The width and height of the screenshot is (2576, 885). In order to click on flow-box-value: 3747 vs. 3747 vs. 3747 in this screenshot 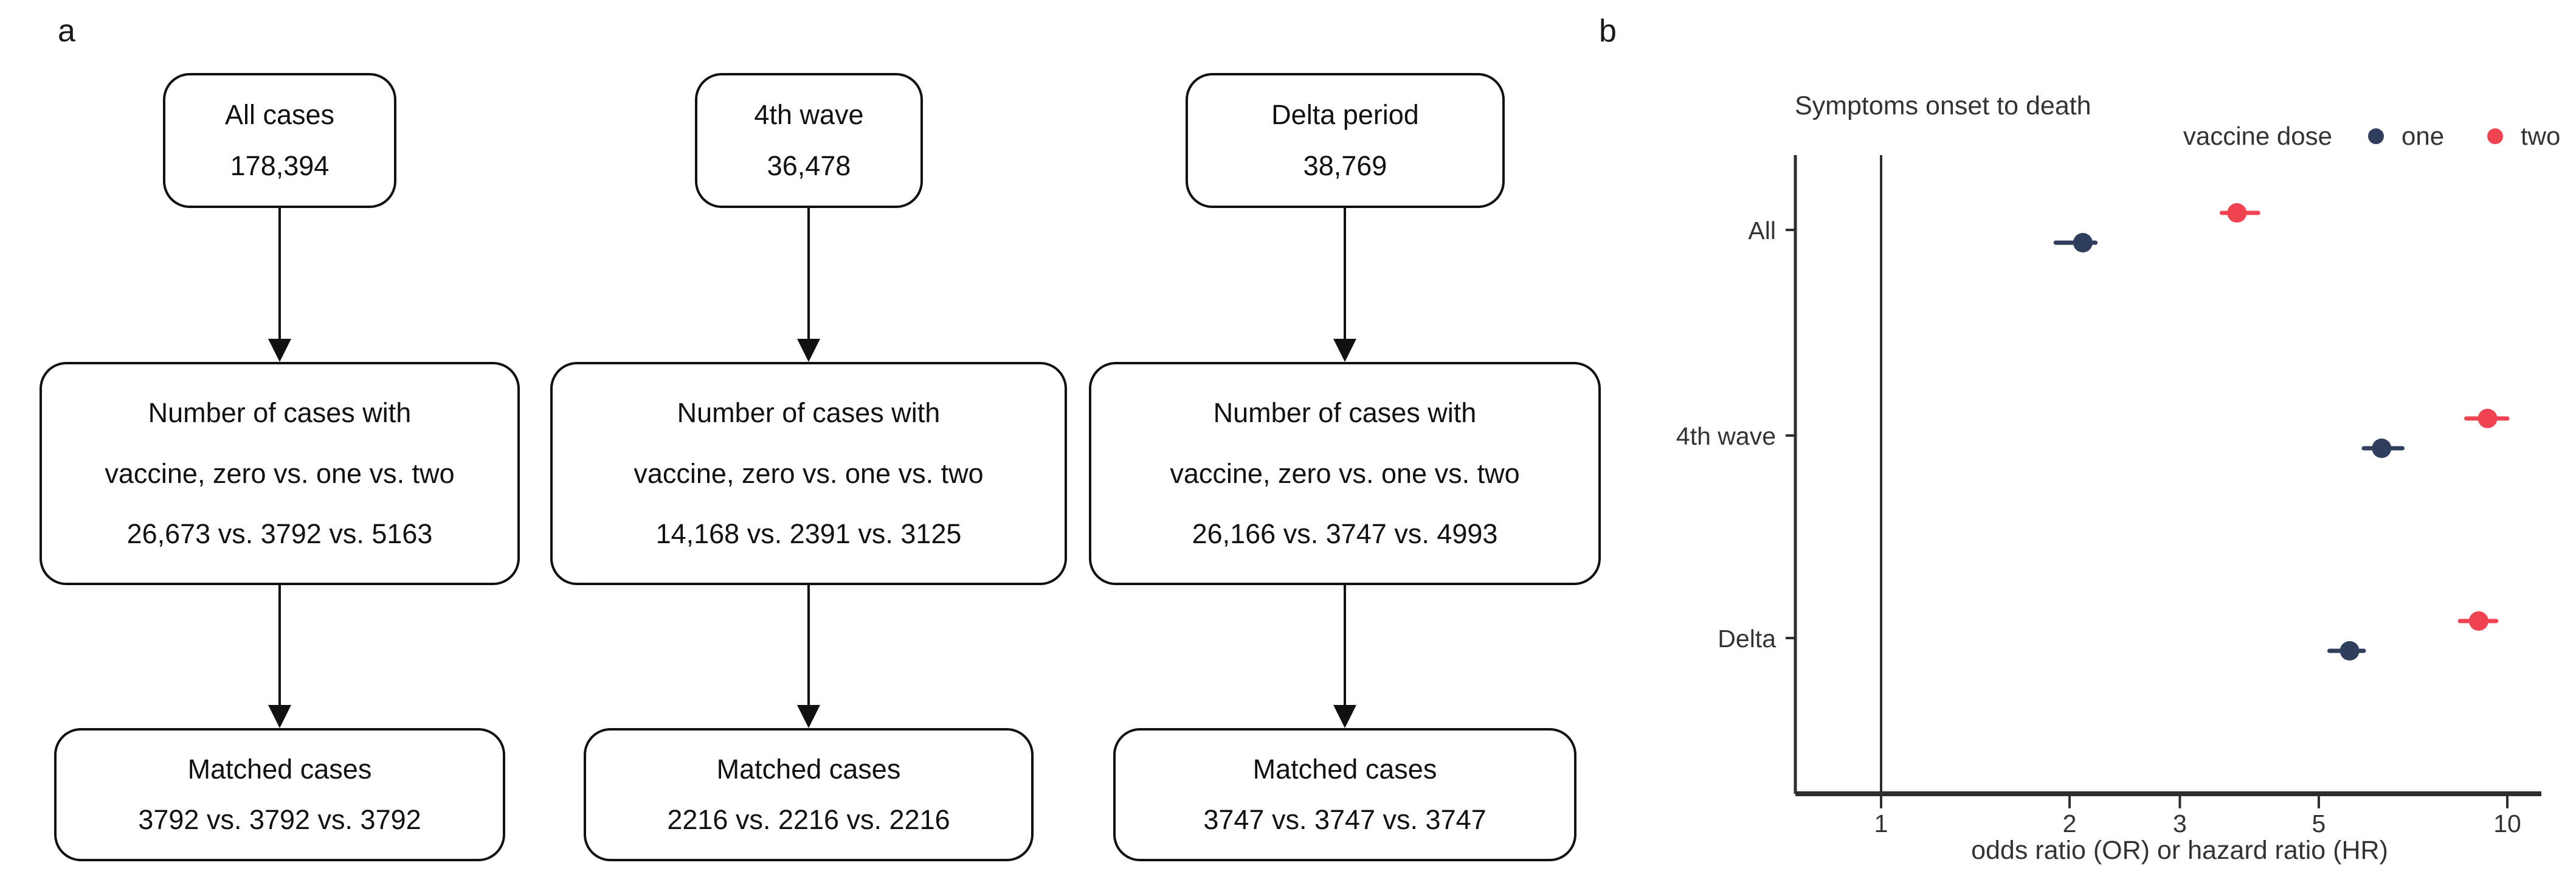, I will do `click(1345, 820)`.